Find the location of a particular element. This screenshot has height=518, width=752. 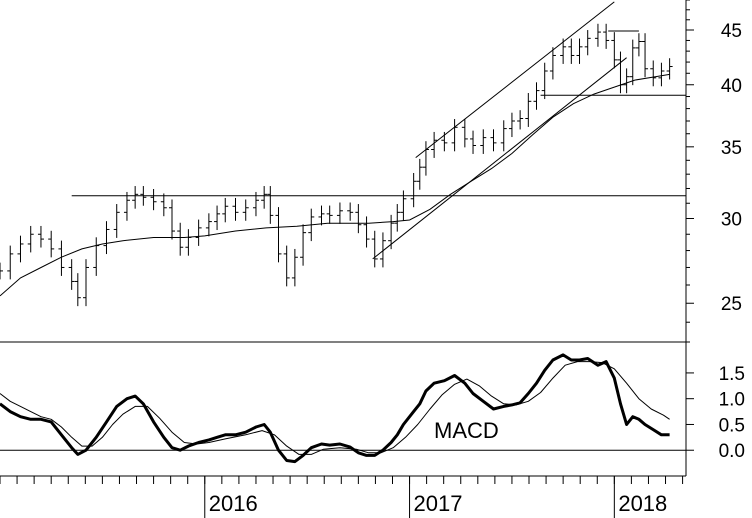

price-tick-label: 45 is located at coordinates (731, 31).